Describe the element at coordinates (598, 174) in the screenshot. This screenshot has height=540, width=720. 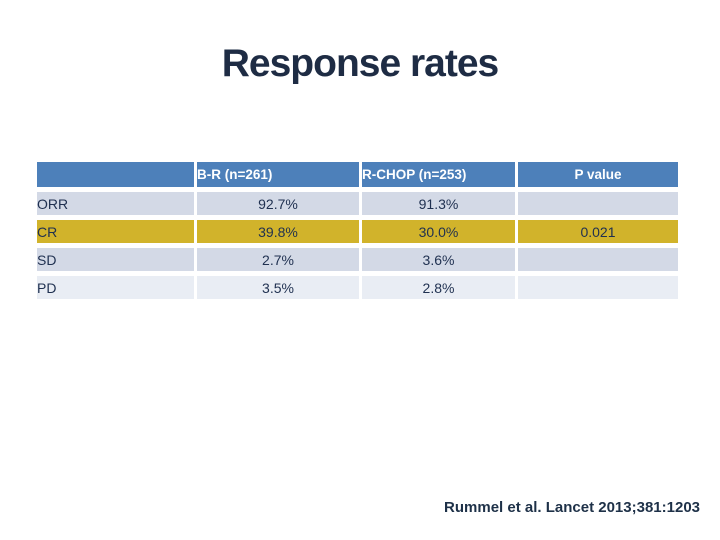
I see `column-header-pvalue: P value` at that location.